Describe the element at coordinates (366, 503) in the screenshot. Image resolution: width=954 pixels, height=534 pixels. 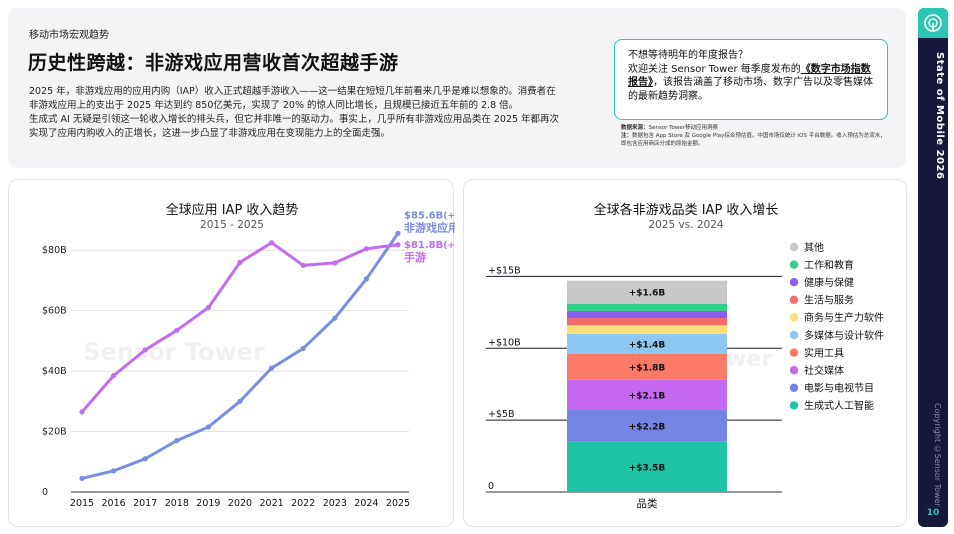
I see `x-tick-label: 2024` at that location.